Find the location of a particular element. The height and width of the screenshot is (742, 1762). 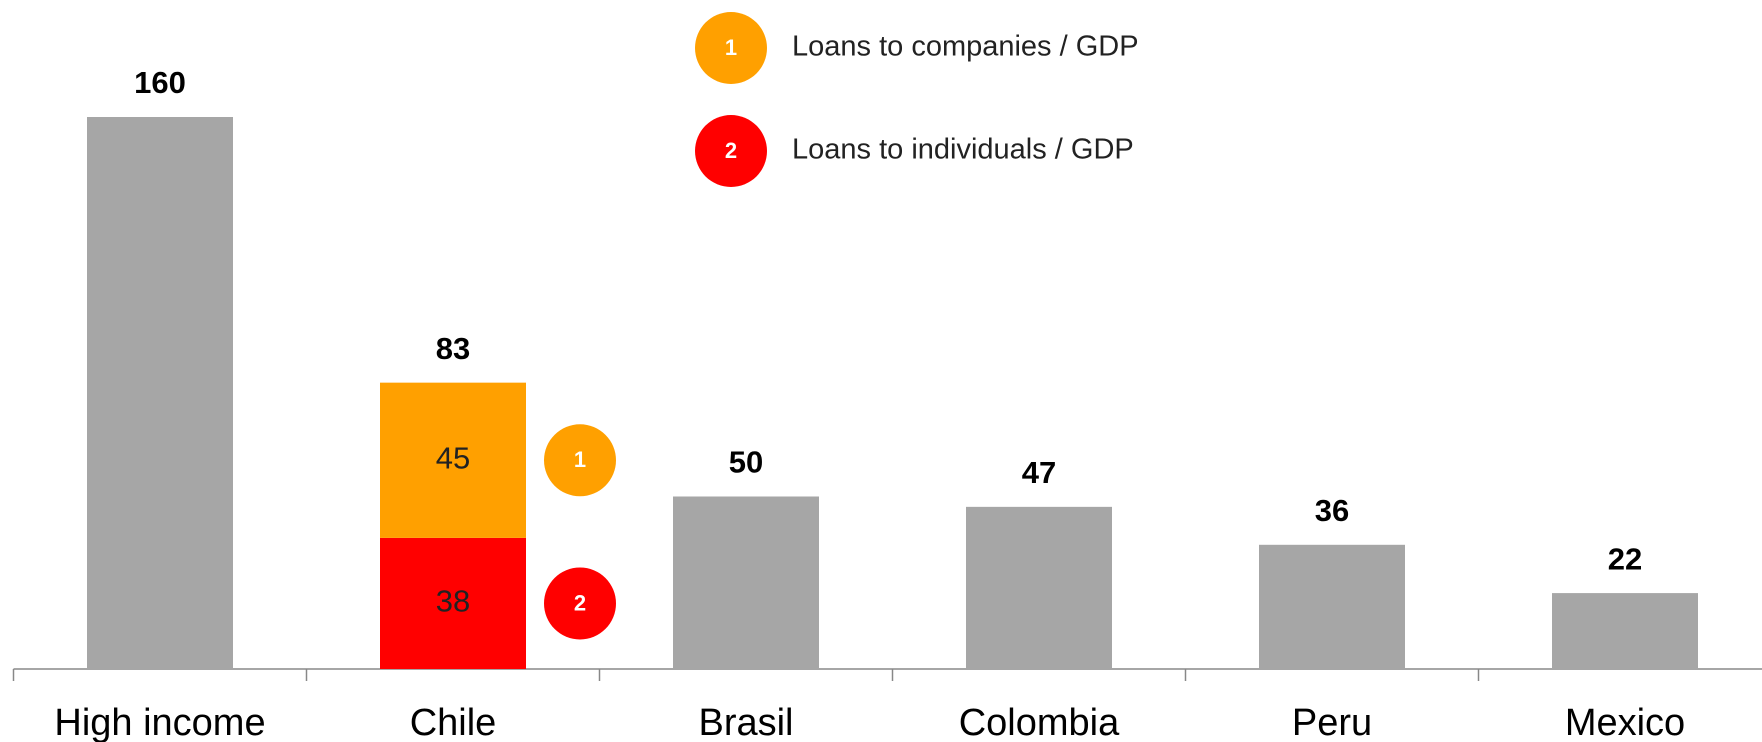

segment-badge: 2 is located at coordinates (580, 602).